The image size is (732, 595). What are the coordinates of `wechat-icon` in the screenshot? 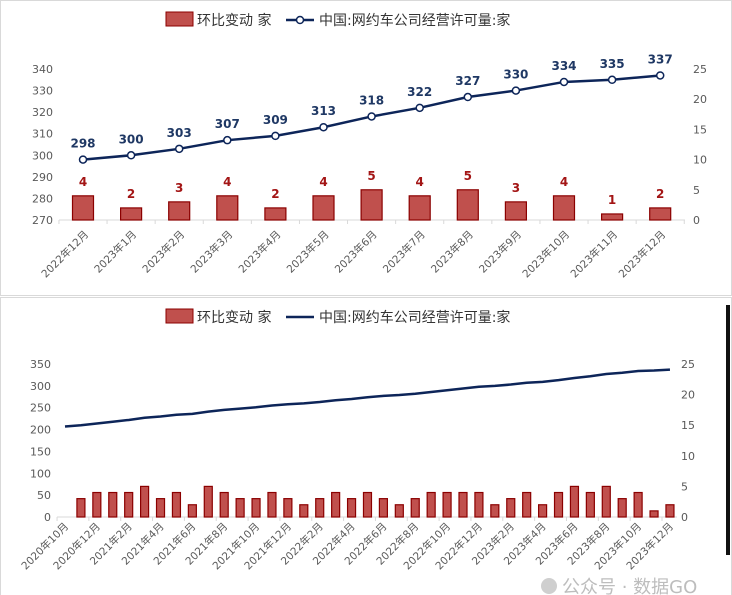 It's located at (549, 586).